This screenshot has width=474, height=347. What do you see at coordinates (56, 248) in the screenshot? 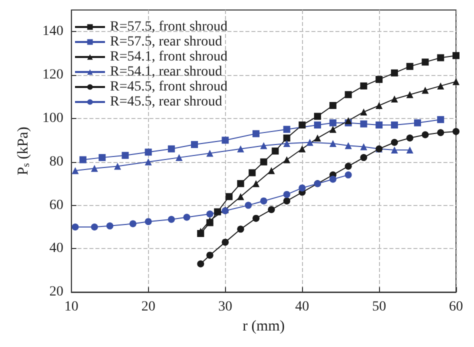
I see `y-tick-label: 40` at bounding box center [56, 248].